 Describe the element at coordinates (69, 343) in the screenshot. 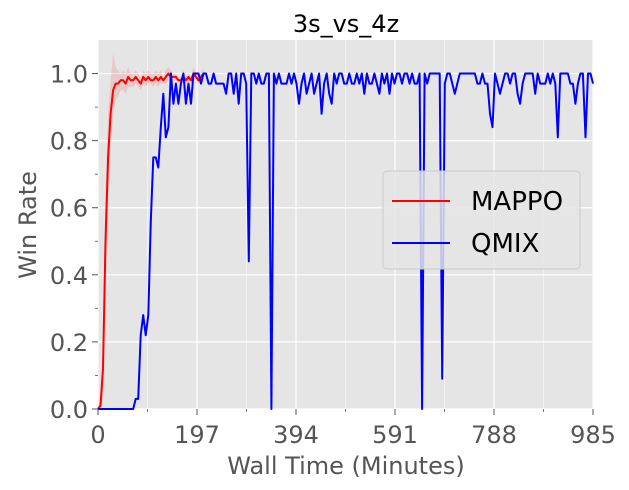

I see `y-tick-label: 0.2` at that location.